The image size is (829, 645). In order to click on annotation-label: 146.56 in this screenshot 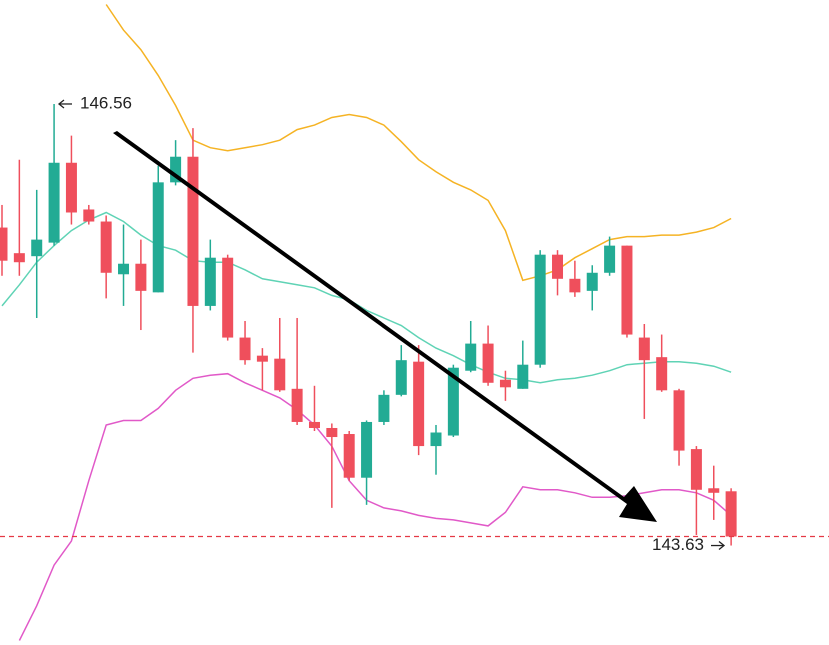, I will do `click(106, 102)`.